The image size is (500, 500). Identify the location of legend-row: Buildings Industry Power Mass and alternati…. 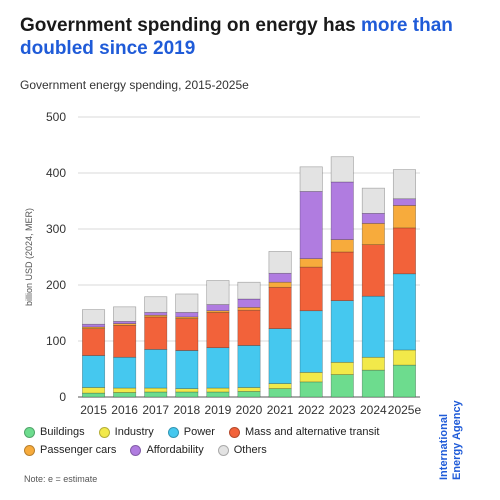
(234, 432).